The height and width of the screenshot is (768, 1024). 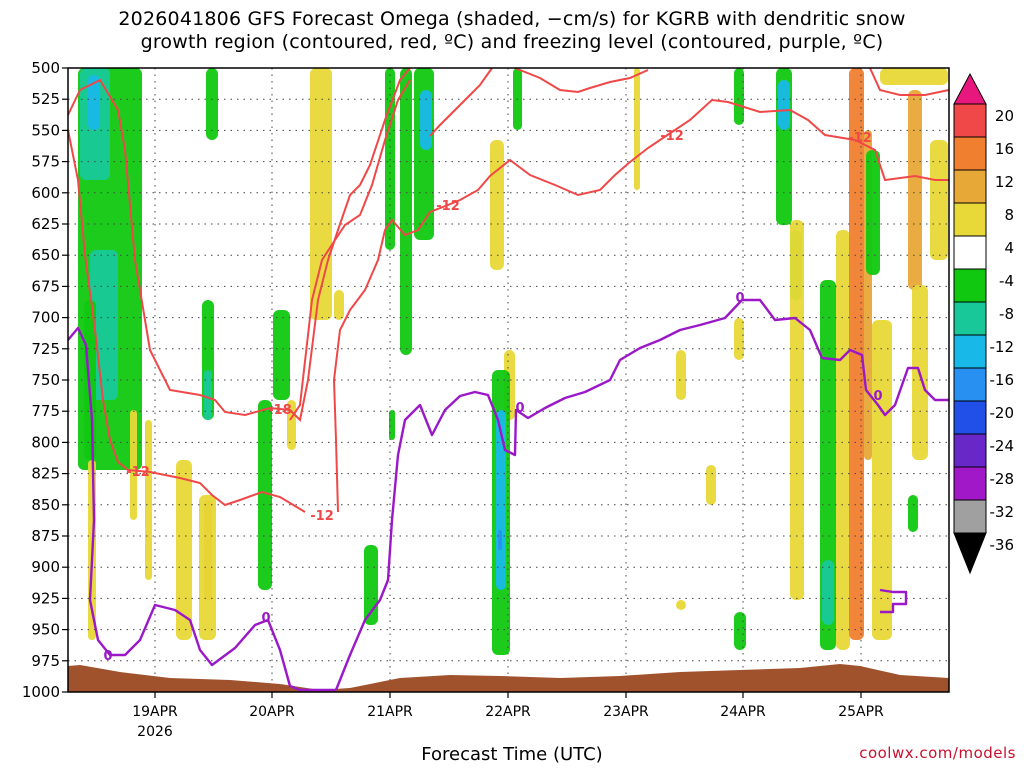 I want to click on colorbar-label-4: 4, so click(x=1009, y=248).